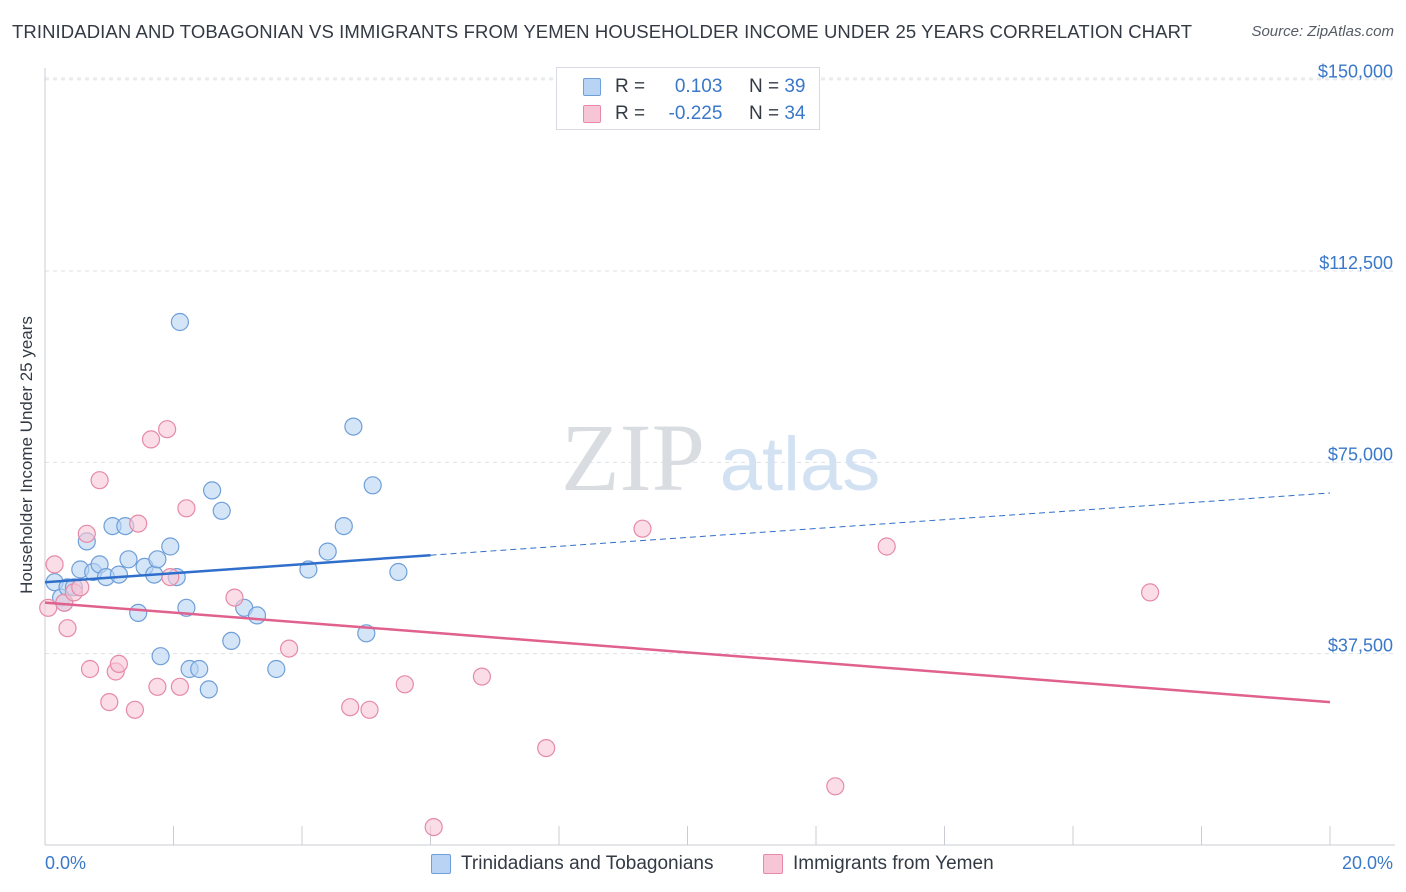 This screenshot has width=1406, height=892. What do you see at coordinates (795, 86) in the screenshot?
I see `legend-n-value: 39` at bounding box center [795, 86].